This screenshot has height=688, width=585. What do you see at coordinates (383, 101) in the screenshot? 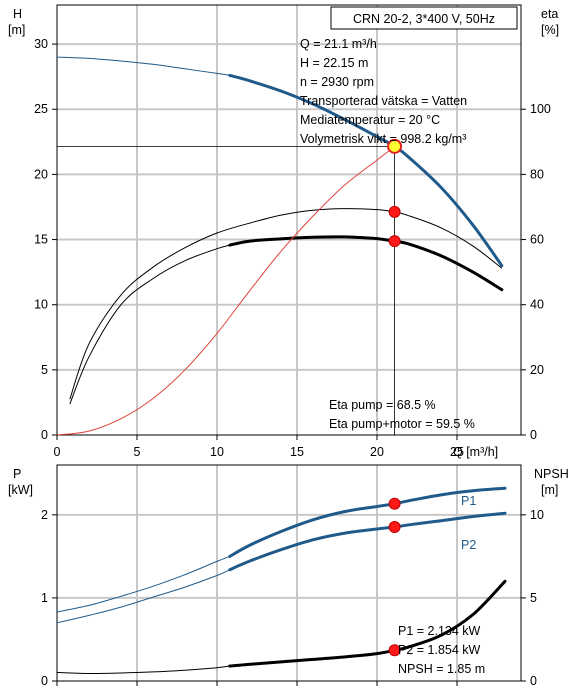
I see `annotation-liquid: Transporterad vätska = Vatten` at bounding box center [383, 101].